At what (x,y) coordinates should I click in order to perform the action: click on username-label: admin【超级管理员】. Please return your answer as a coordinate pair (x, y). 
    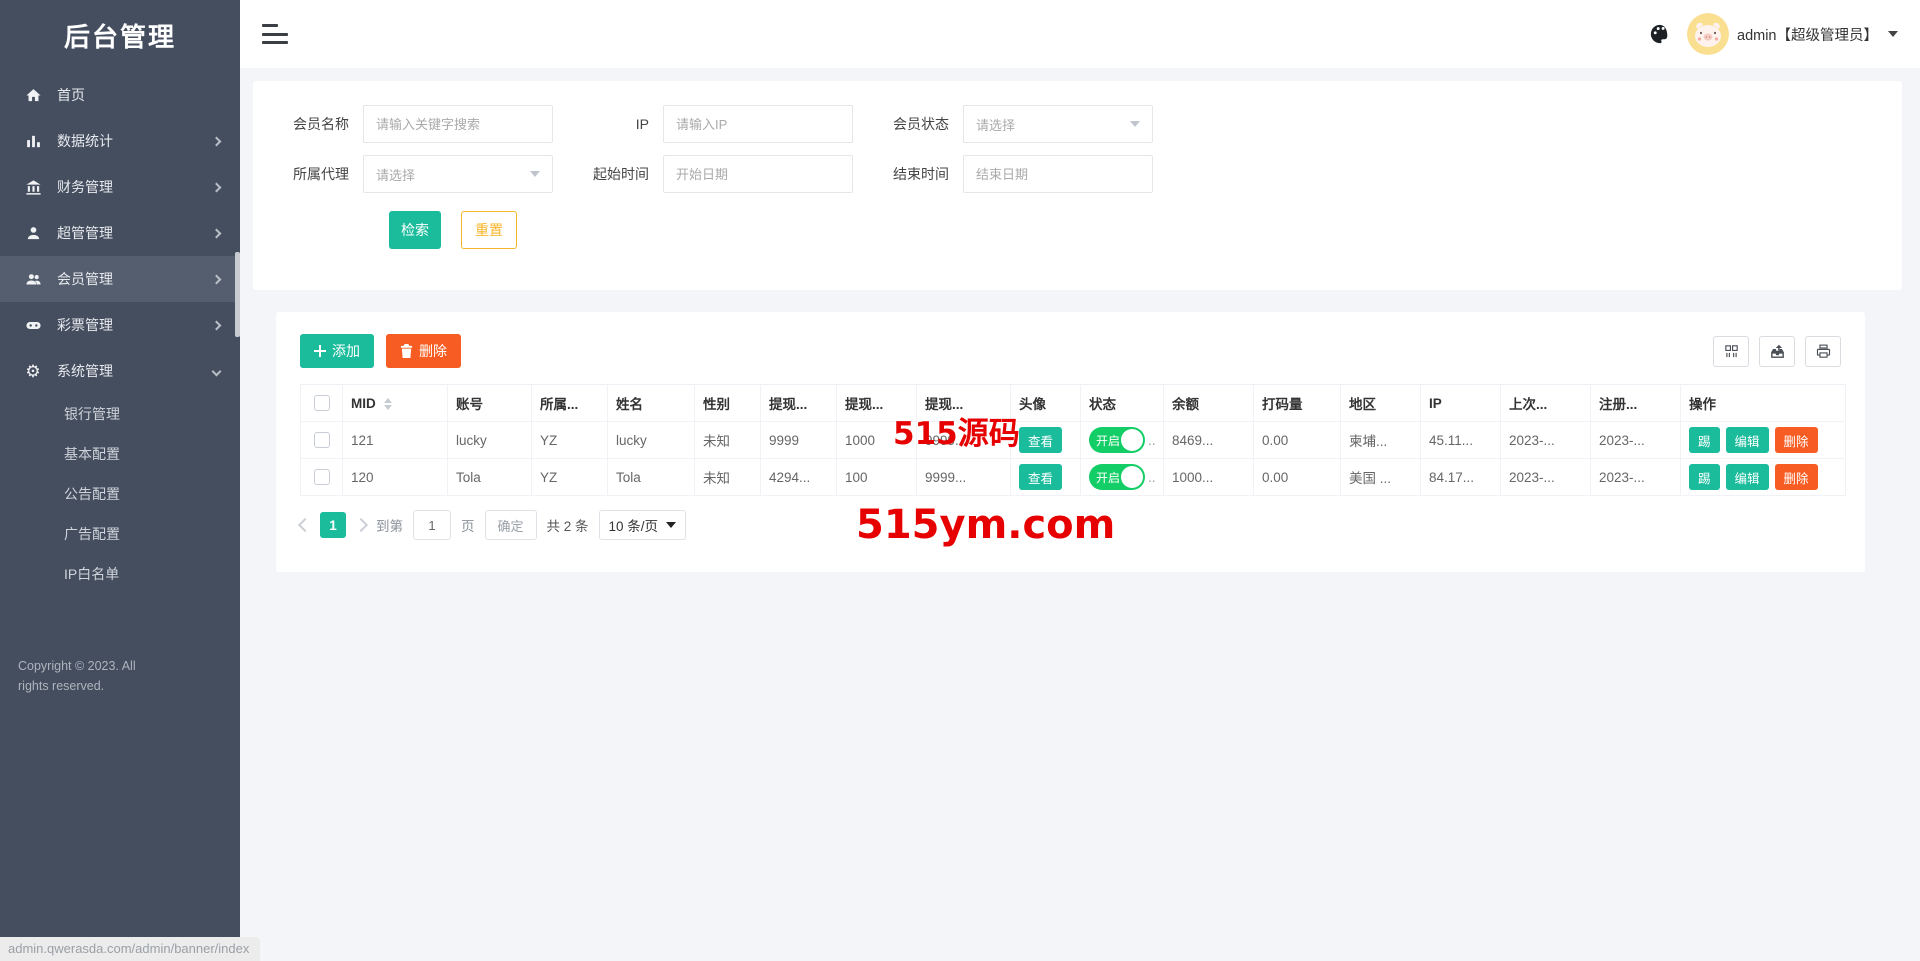
    Looking at the image, I should click on (1807, 35).